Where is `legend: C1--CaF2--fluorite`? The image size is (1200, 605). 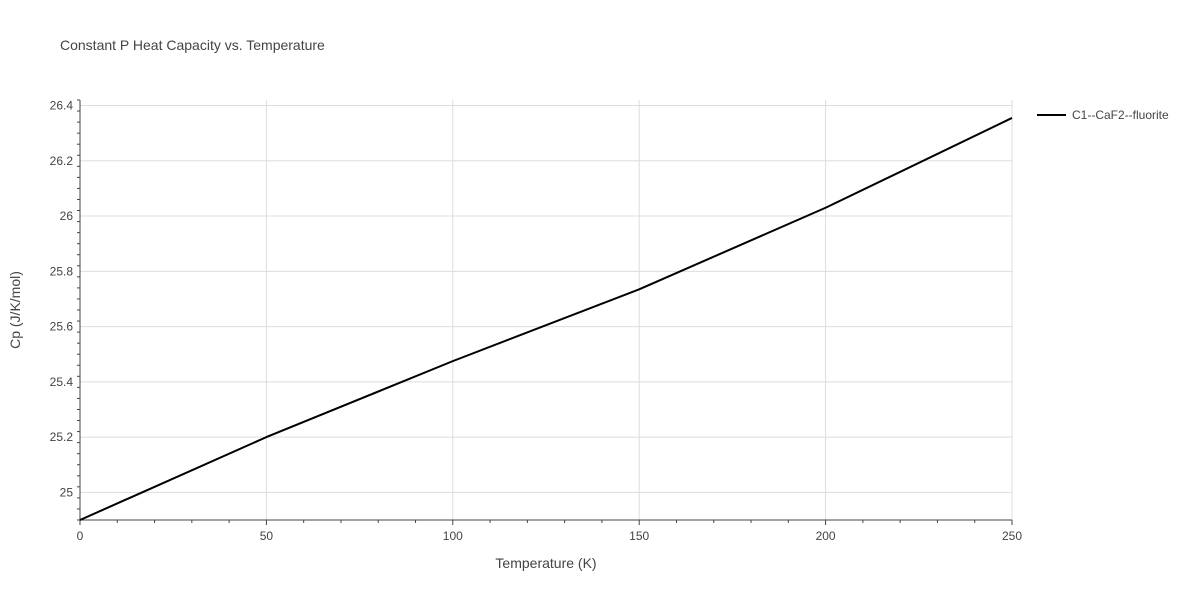
legend: C1--CaF2--fluorite is located at coordinates (1103, 115).